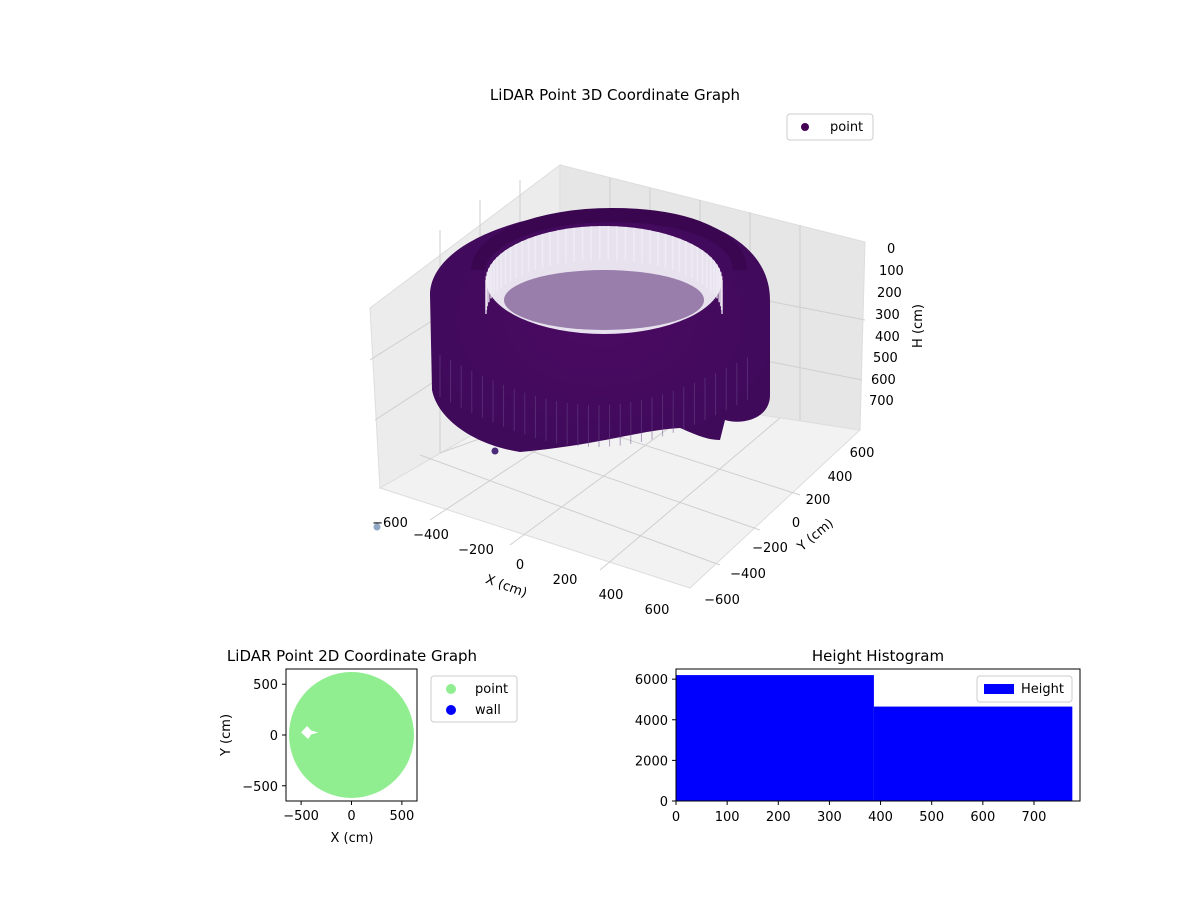  Describe the element at coordinates (651, 721) in the screenshot. I see `y-tick-label: 4000` at that location.